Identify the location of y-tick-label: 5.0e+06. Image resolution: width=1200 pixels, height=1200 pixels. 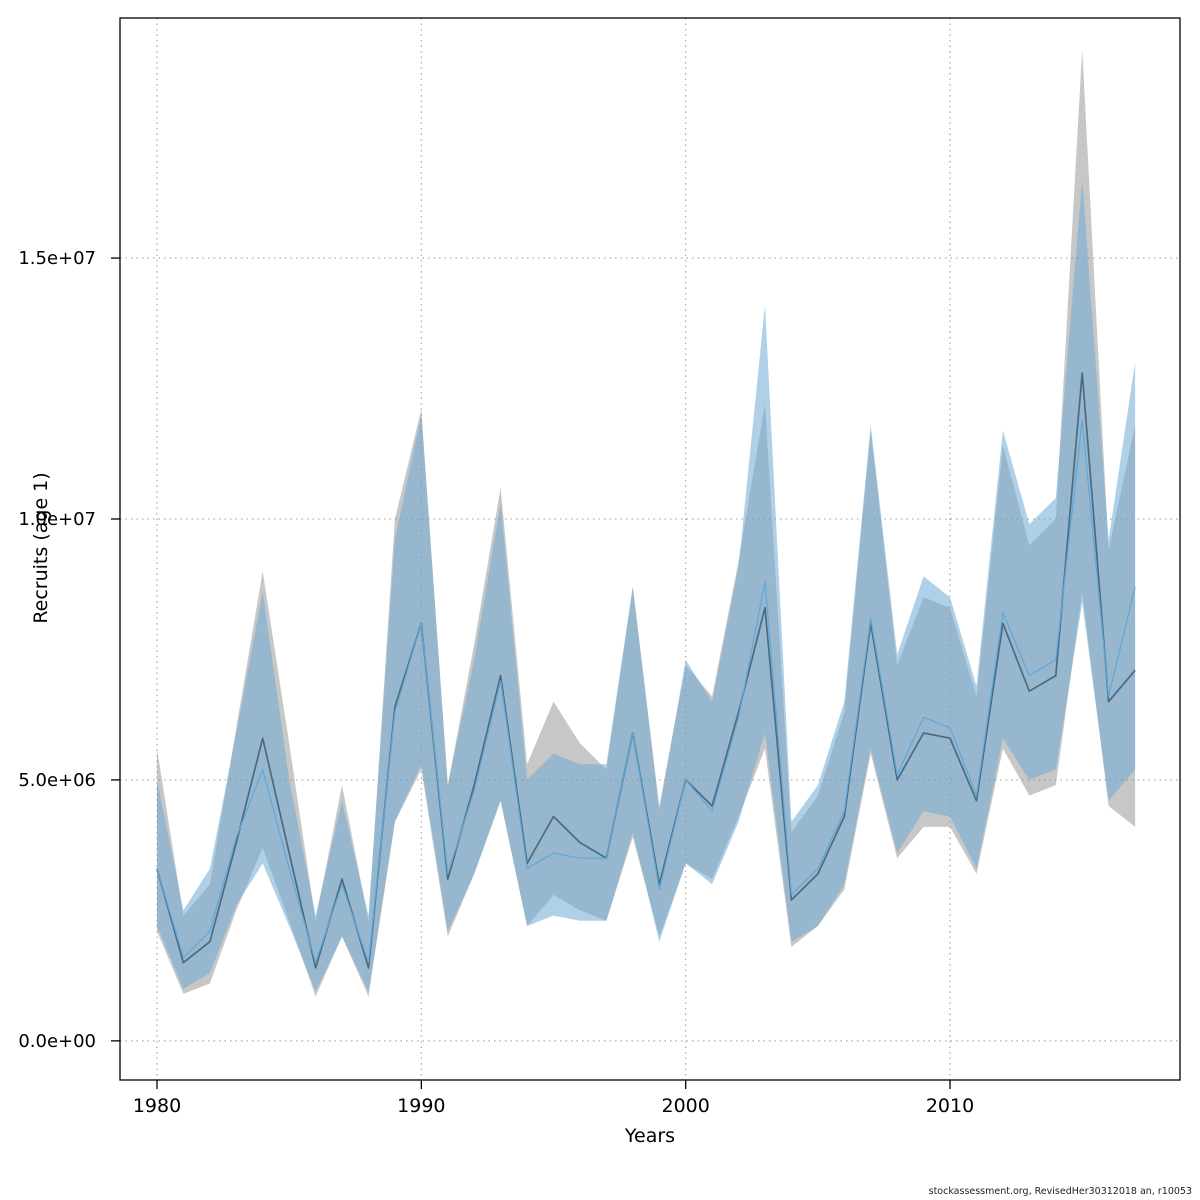
(57, 780).